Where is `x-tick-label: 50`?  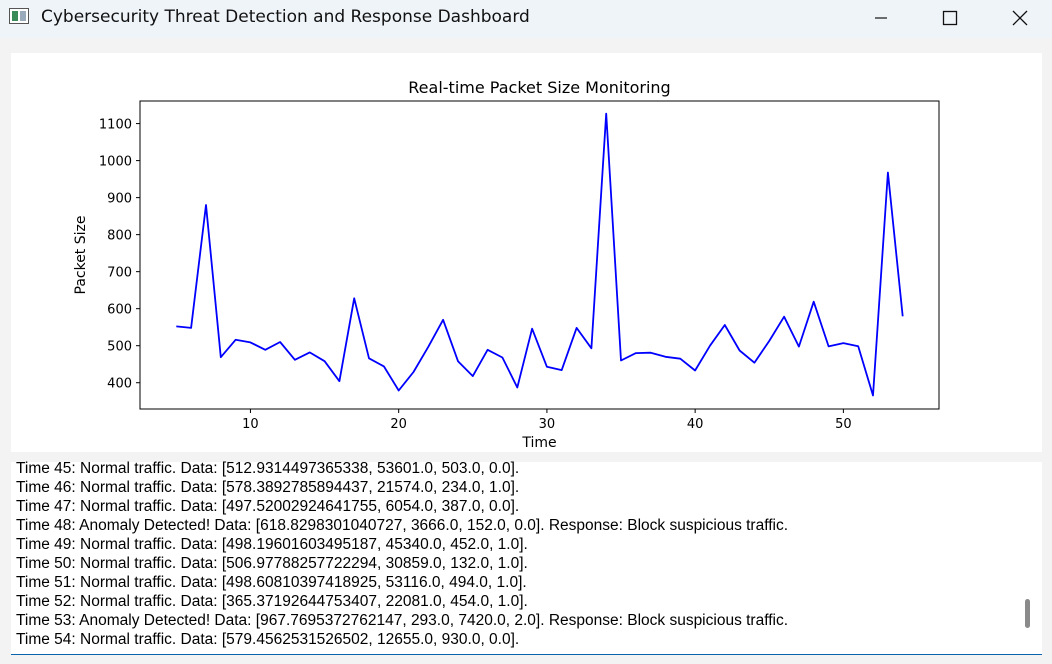
x-tick-label: 50 is located at coordinates (843, 424).